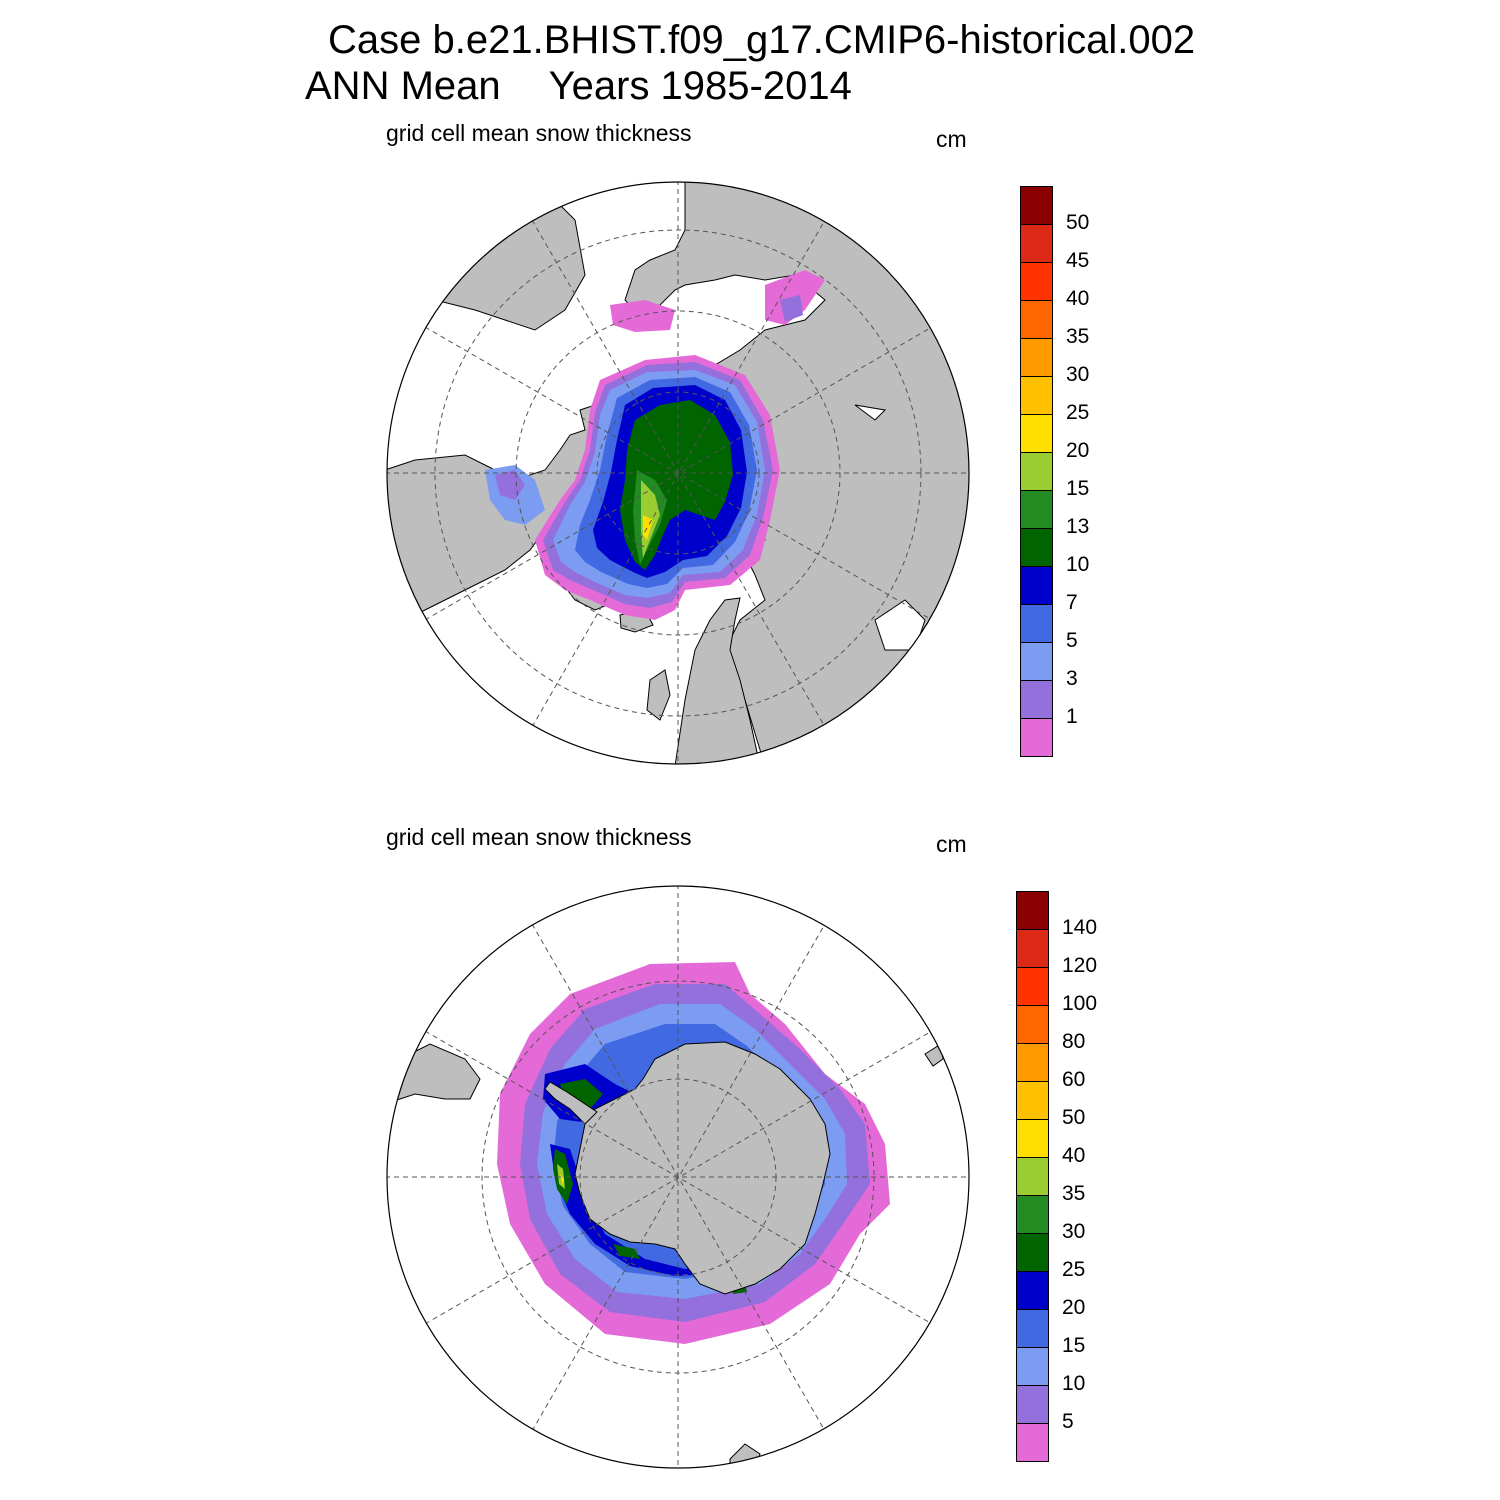  I want to click on nh-units-label: cm, so click(951, 139).